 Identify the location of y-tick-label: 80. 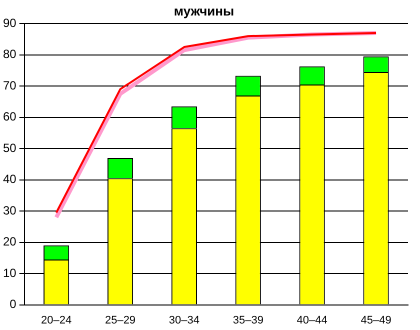
(9, 54).